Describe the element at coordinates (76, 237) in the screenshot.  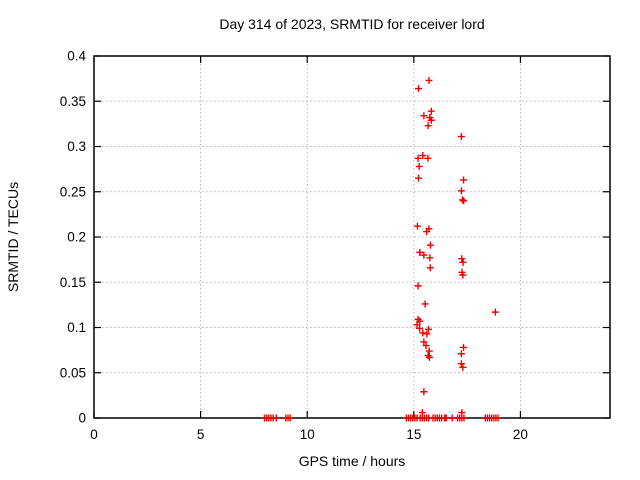
I see `y-tick-label: 0.2` at that location.